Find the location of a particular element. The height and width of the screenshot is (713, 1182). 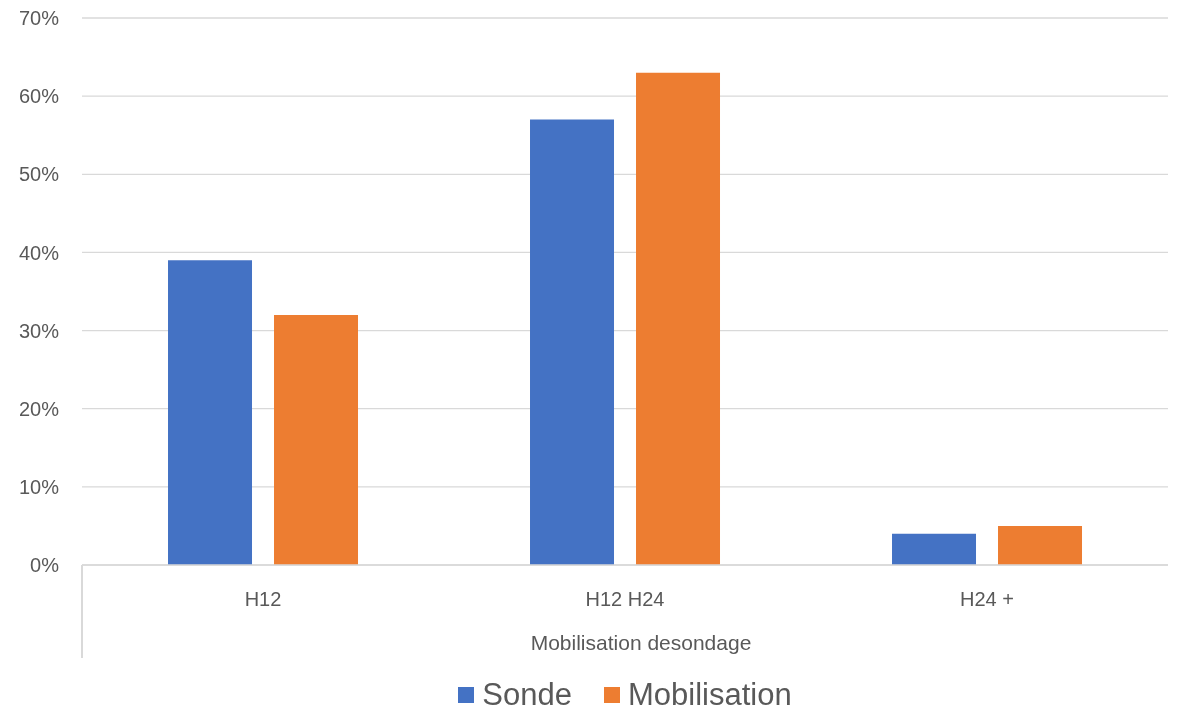

y-tick-label: 10% is located at coordinates (39, 486).